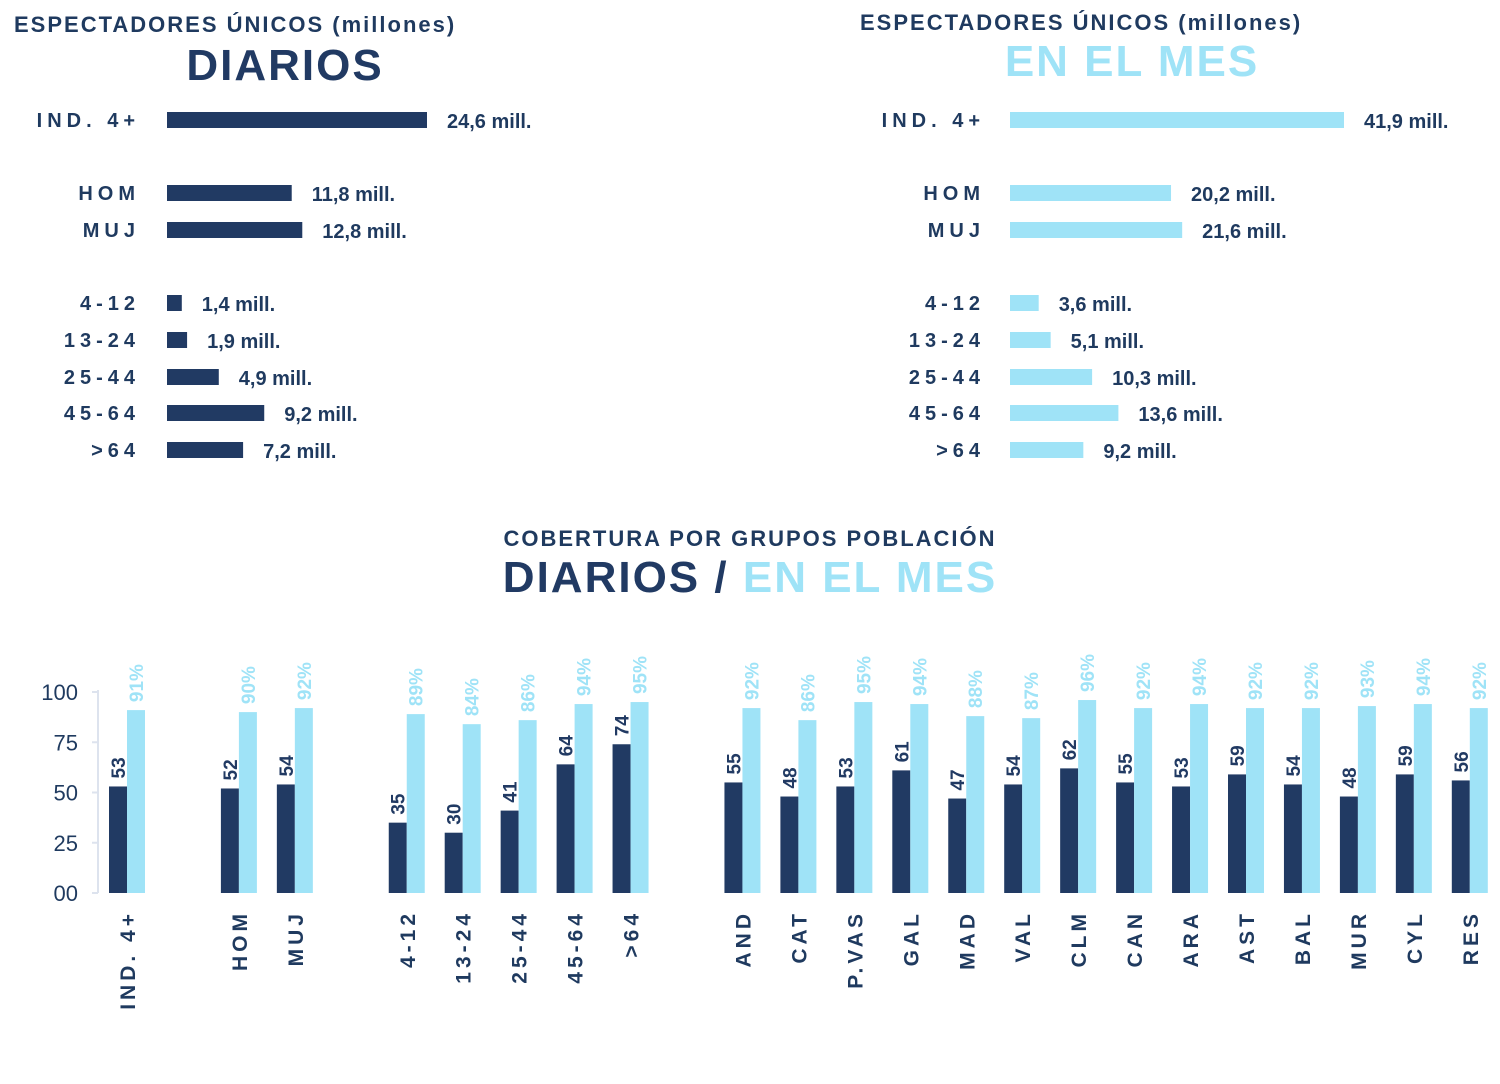  Describe the element at coordinates (911, 938) in the screenshot. I see `x-category-label: GAL` at that location.